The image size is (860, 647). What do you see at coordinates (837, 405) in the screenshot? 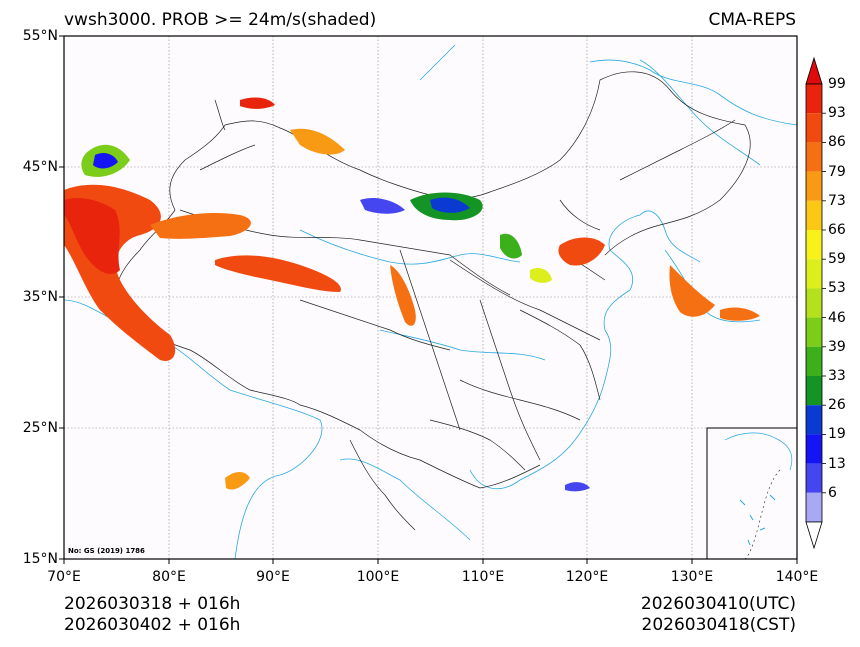
I see `colorbar-label: 26` at bounding box center [837, 405].